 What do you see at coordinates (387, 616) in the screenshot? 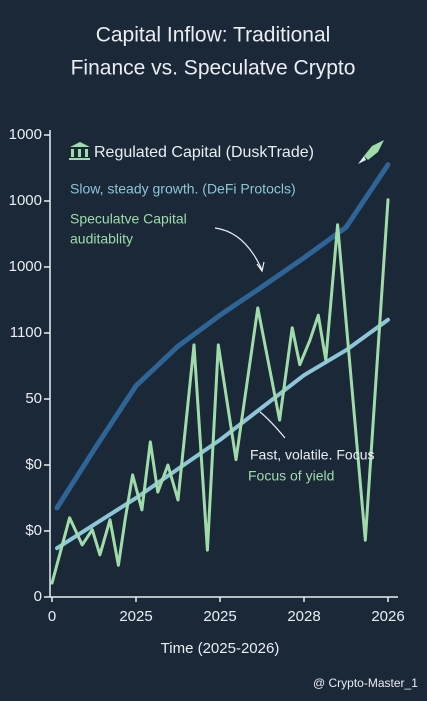
I see `x-tick-label: 2026` at bounding box center [387, 616].